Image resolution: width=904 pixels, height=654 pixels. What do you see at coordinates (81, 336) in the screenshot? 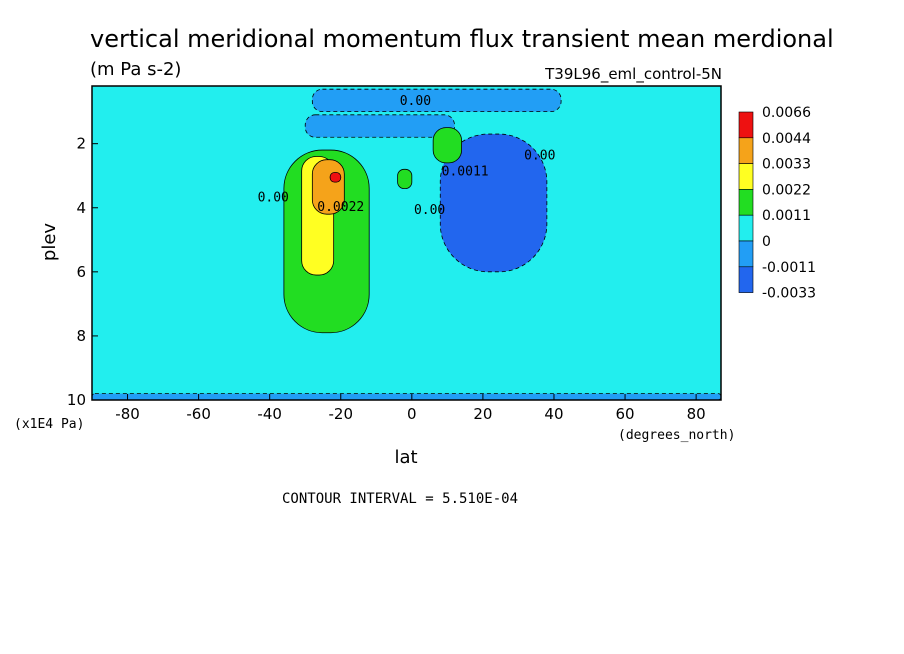
I see `y-tick-label: 8` at bounding box center [81, 336].